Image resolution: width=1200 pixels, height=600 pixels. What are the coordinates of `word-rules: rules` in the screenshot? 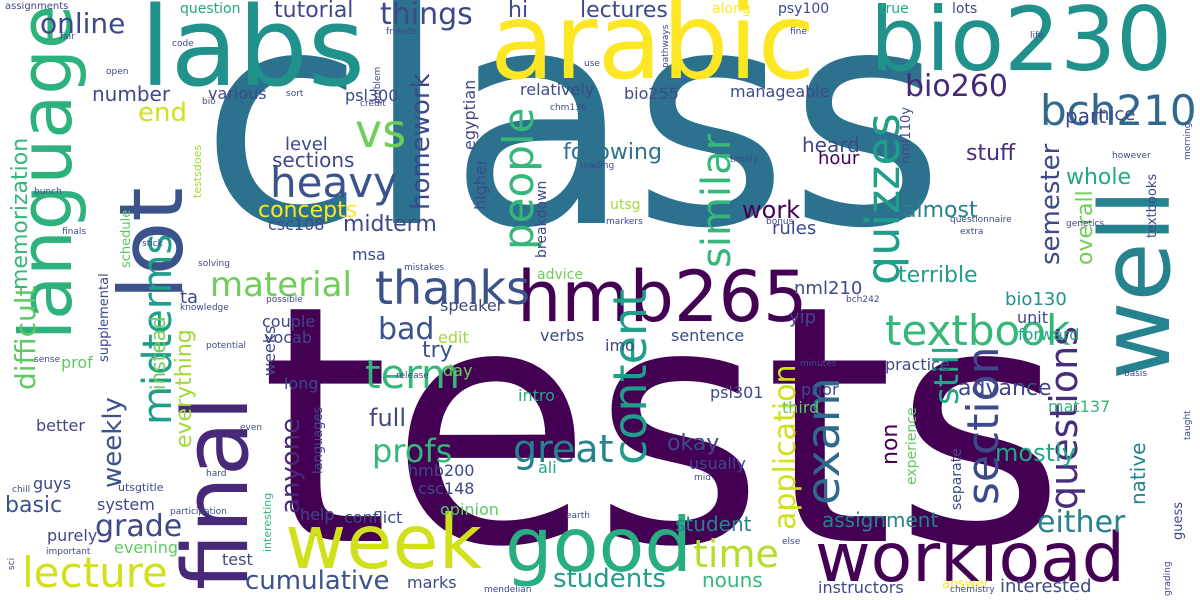 It's located at (794, 228).